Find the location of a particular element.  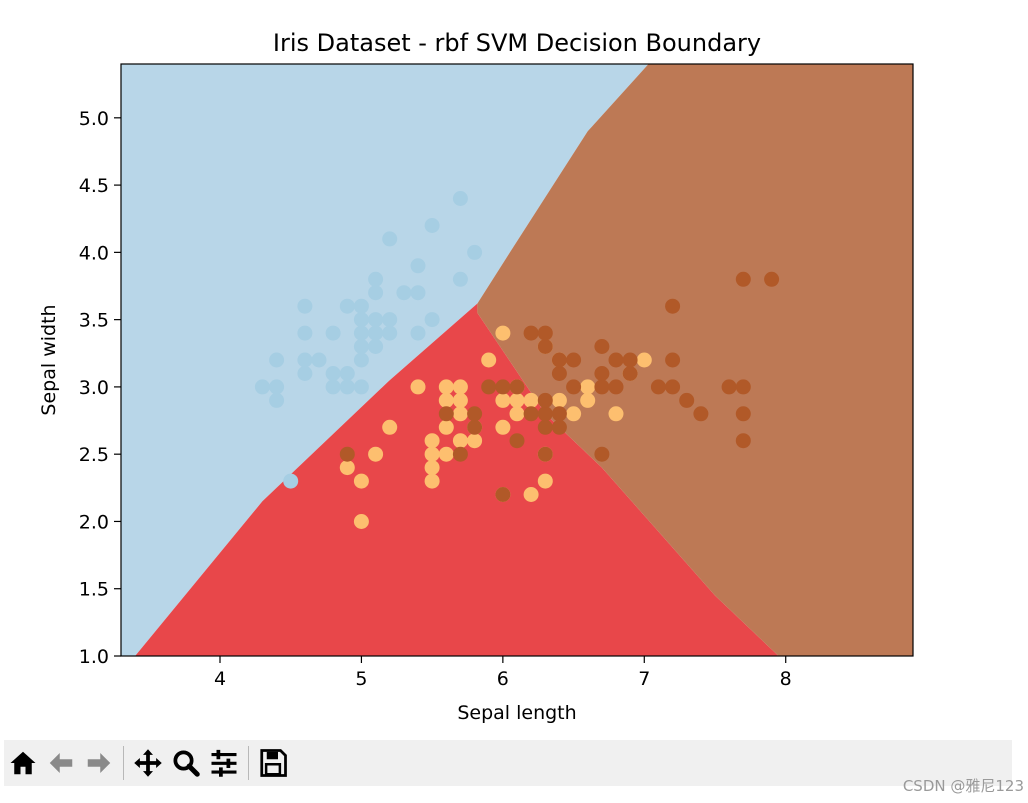

move-icon is located at coordinates (148, 763).